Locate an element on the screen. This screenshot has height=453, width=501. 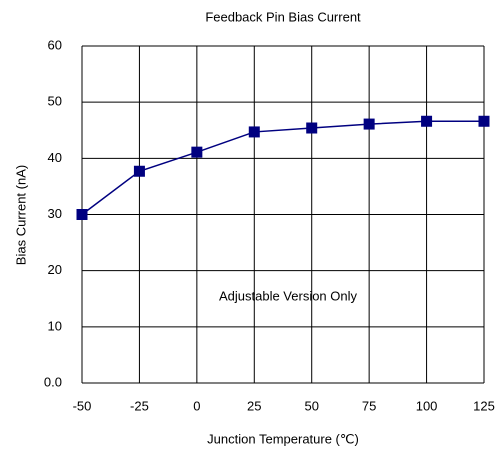
x-tick-label: 125 is located at coordinates (484, 405).